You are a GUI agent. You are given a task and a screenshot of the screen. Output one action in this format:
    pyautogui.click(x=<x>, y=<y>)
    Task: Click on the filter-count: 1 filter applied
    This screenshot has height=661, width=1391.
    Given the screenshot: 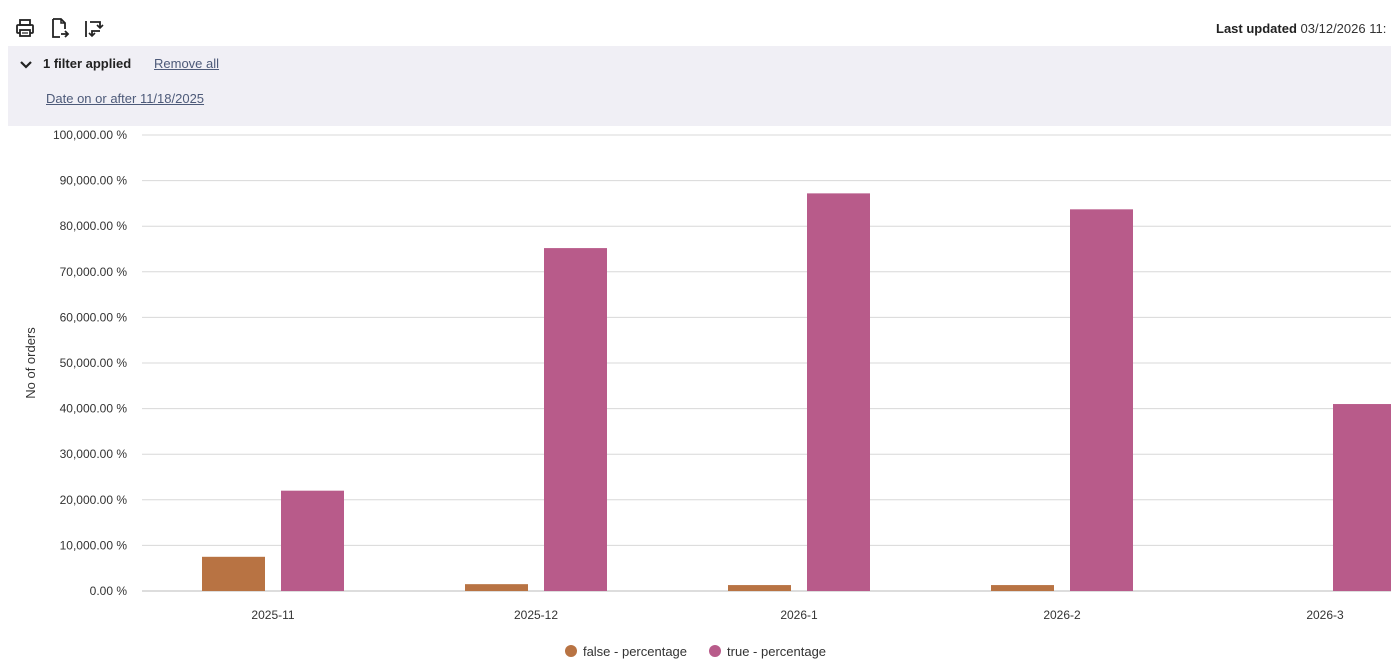 What is the action you would take?
    pyautogui.click(x=87, y=63)
    